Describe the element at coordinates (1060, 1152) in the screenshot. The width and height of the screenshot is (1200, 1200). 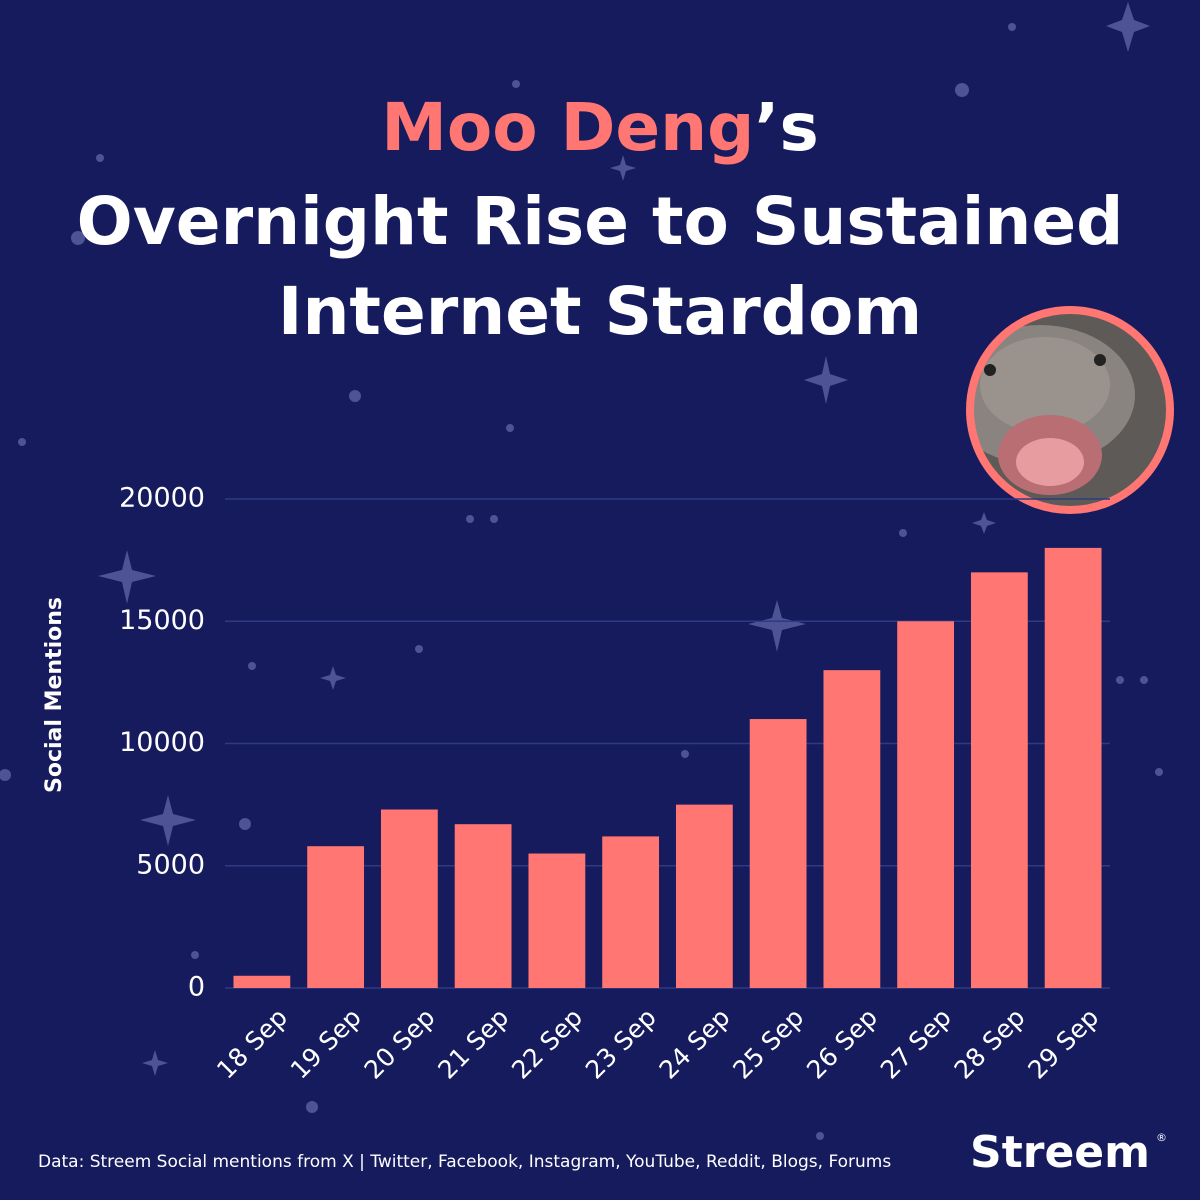
I see `brand-logo: Streem` at that location.